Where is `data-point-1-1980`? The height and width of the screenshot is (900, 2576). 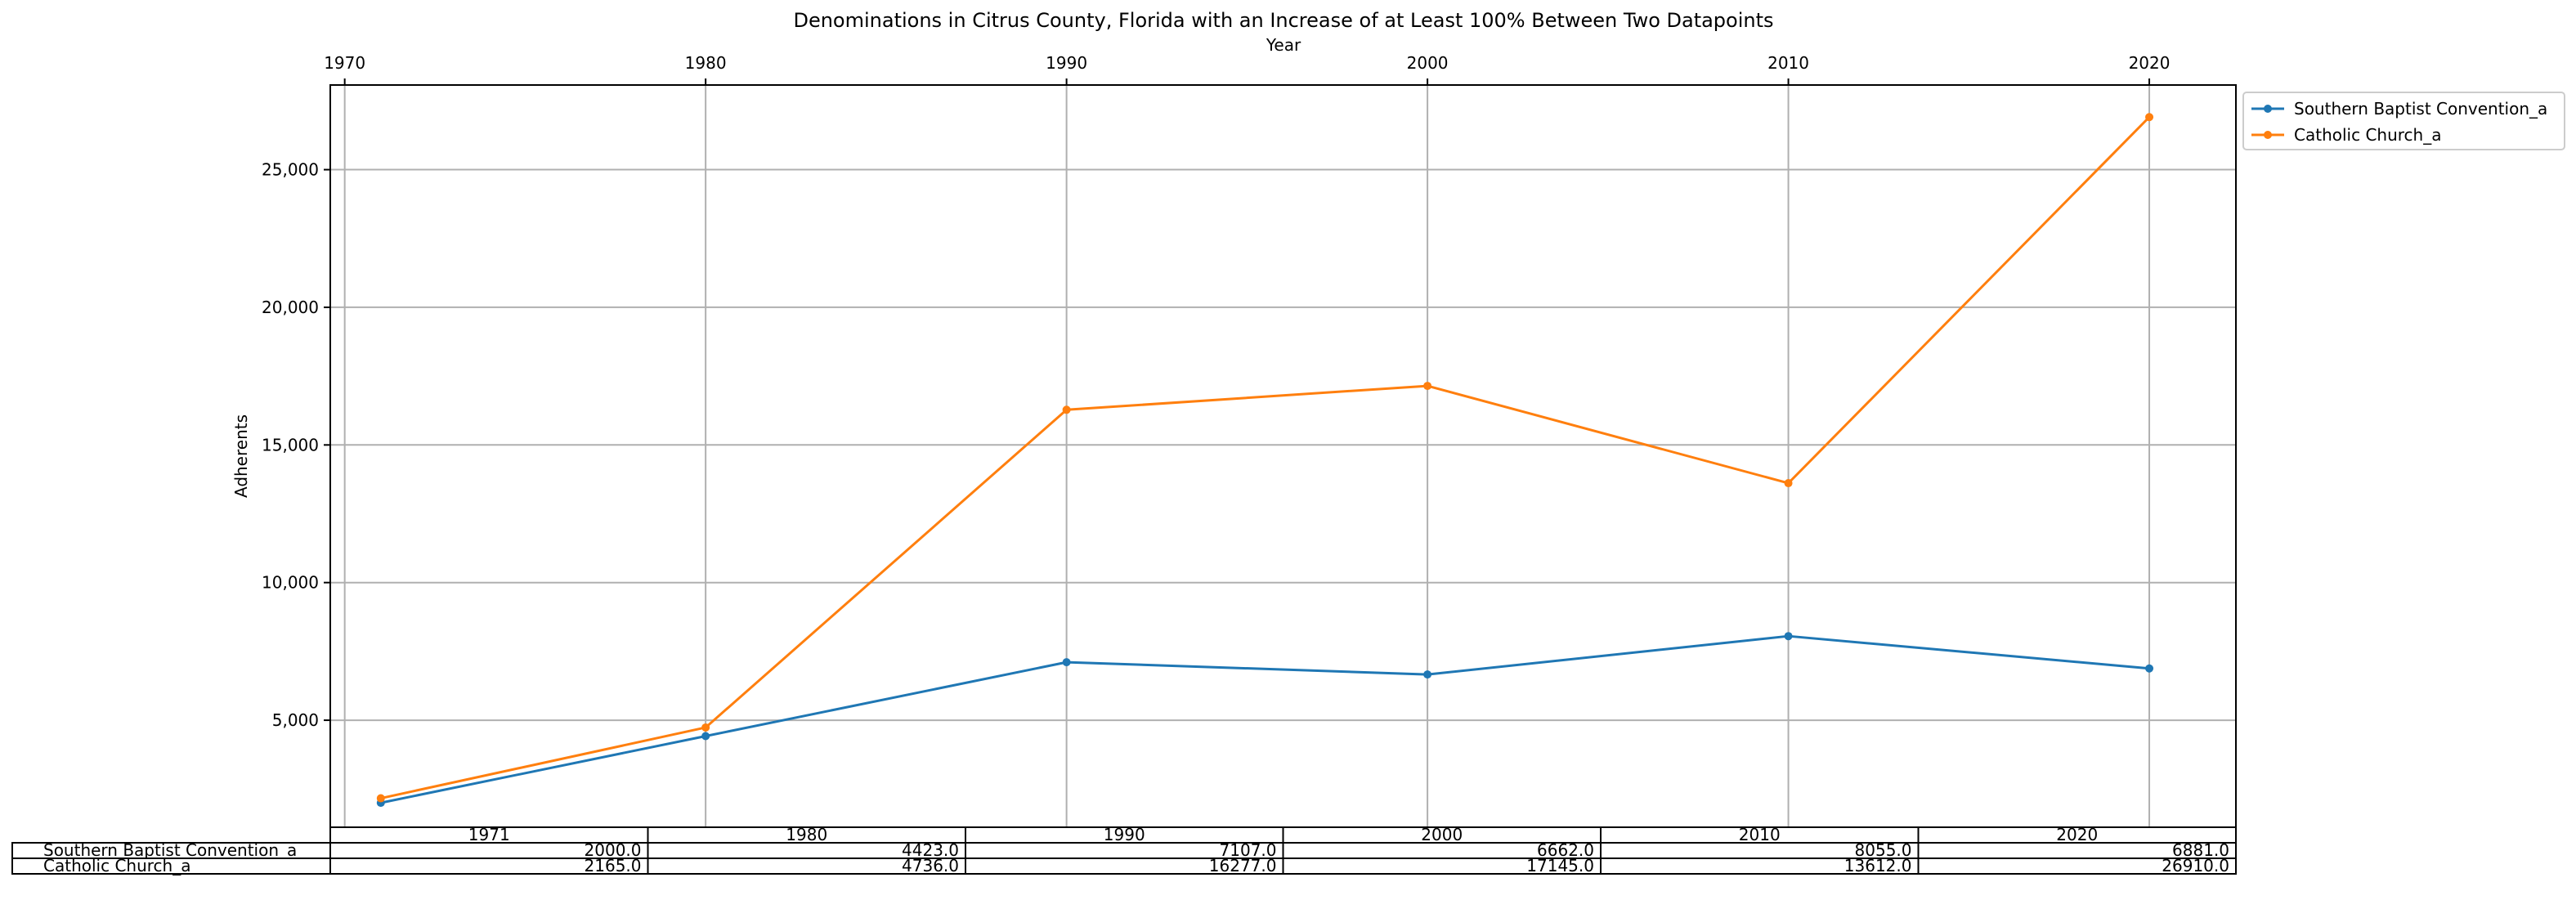 data-point-1-1980 is located at coordinates (706, 727).